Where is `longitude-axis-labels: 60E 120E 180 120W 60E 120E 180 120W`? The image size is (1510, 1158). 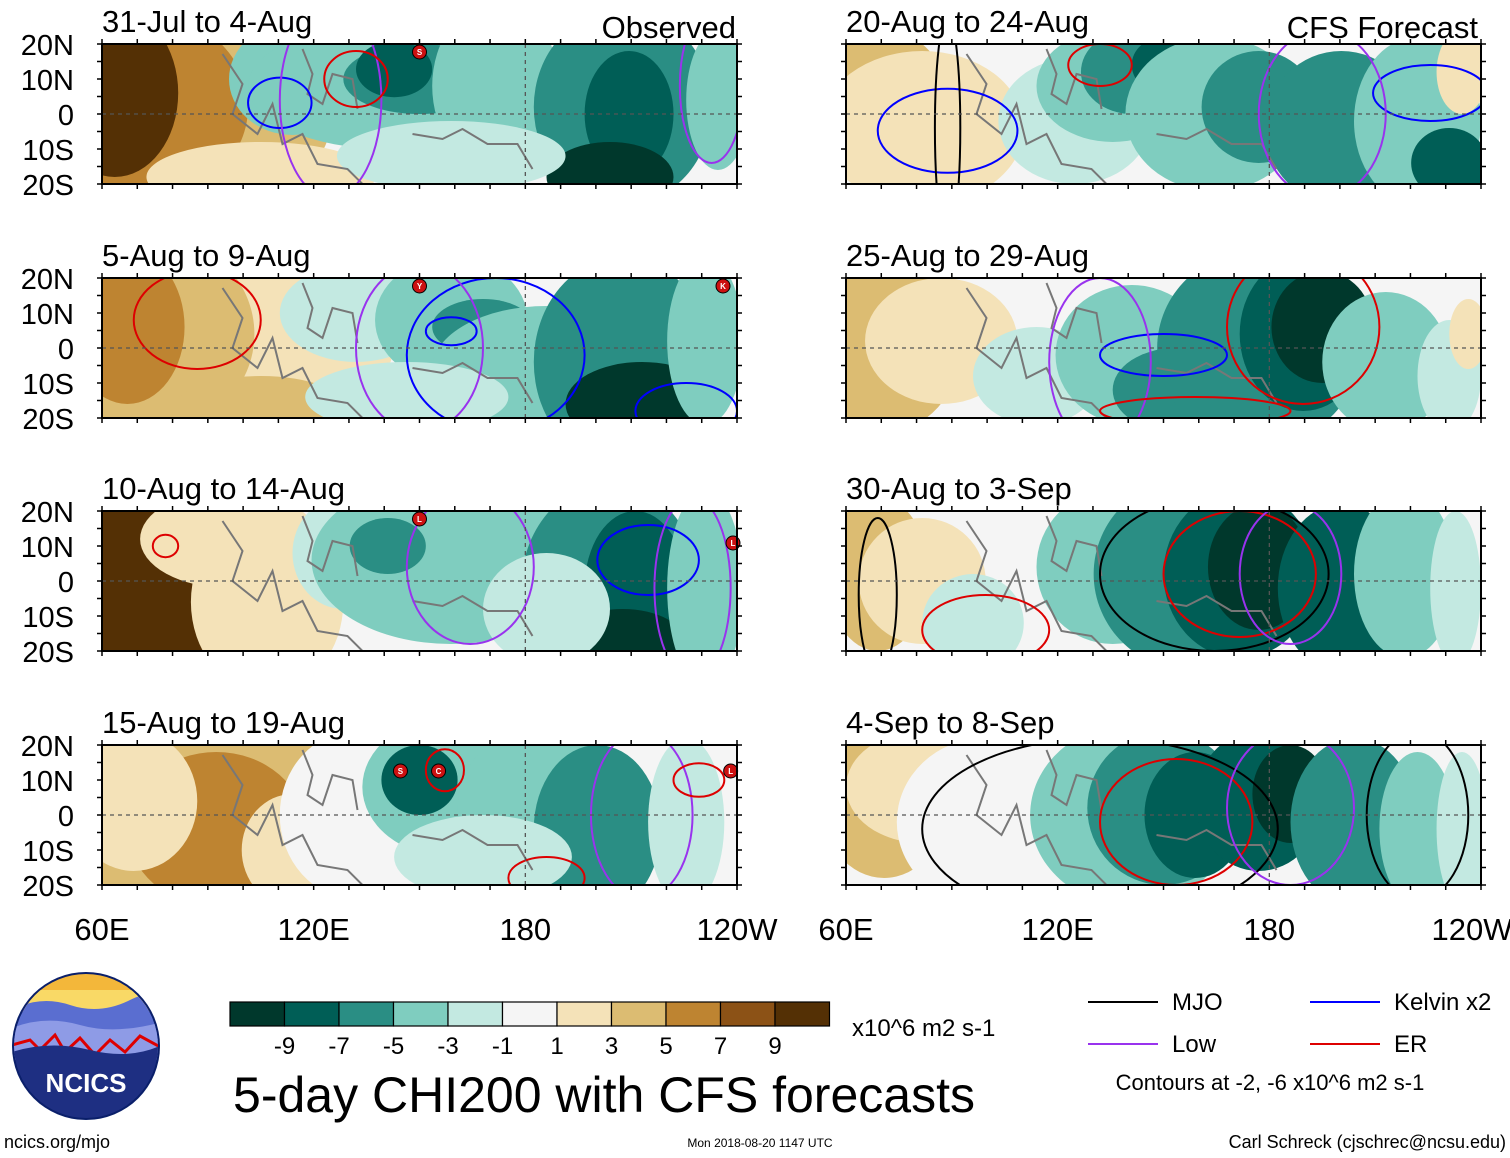
longitude-axis-labels: 60E 120E 180 120W 60E 120E 180 120W is located at coordinates (792, 929).